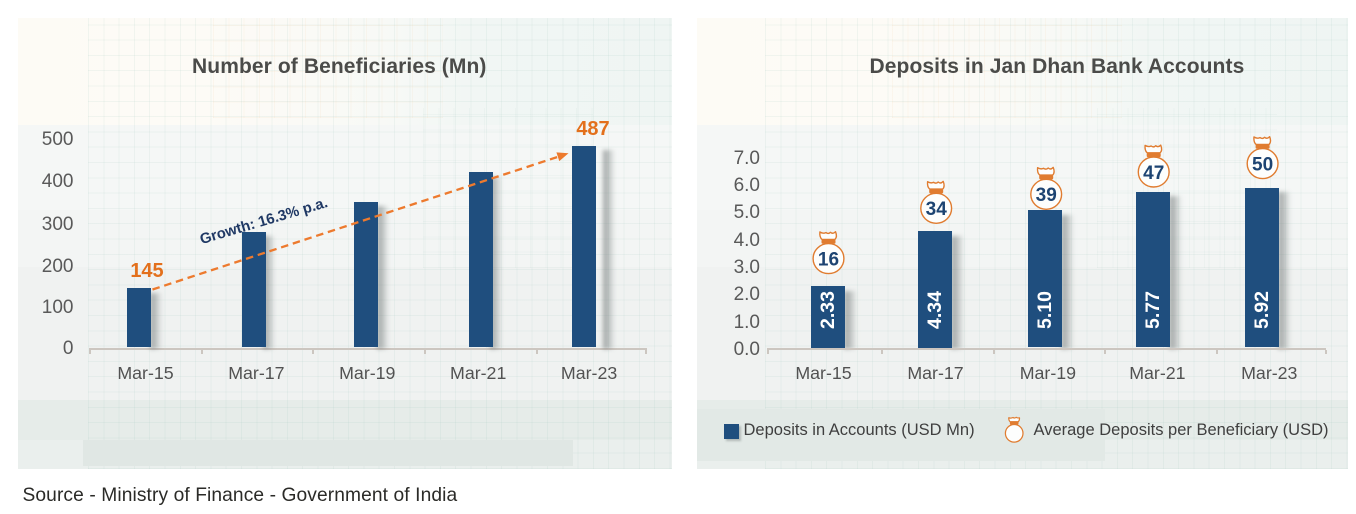 The height and width of the screenshot is (514, 1356). What do you see at coordinates (828, 260) in the screenshot?
I see `svg-text: 16` at bounding box center [828, 260].